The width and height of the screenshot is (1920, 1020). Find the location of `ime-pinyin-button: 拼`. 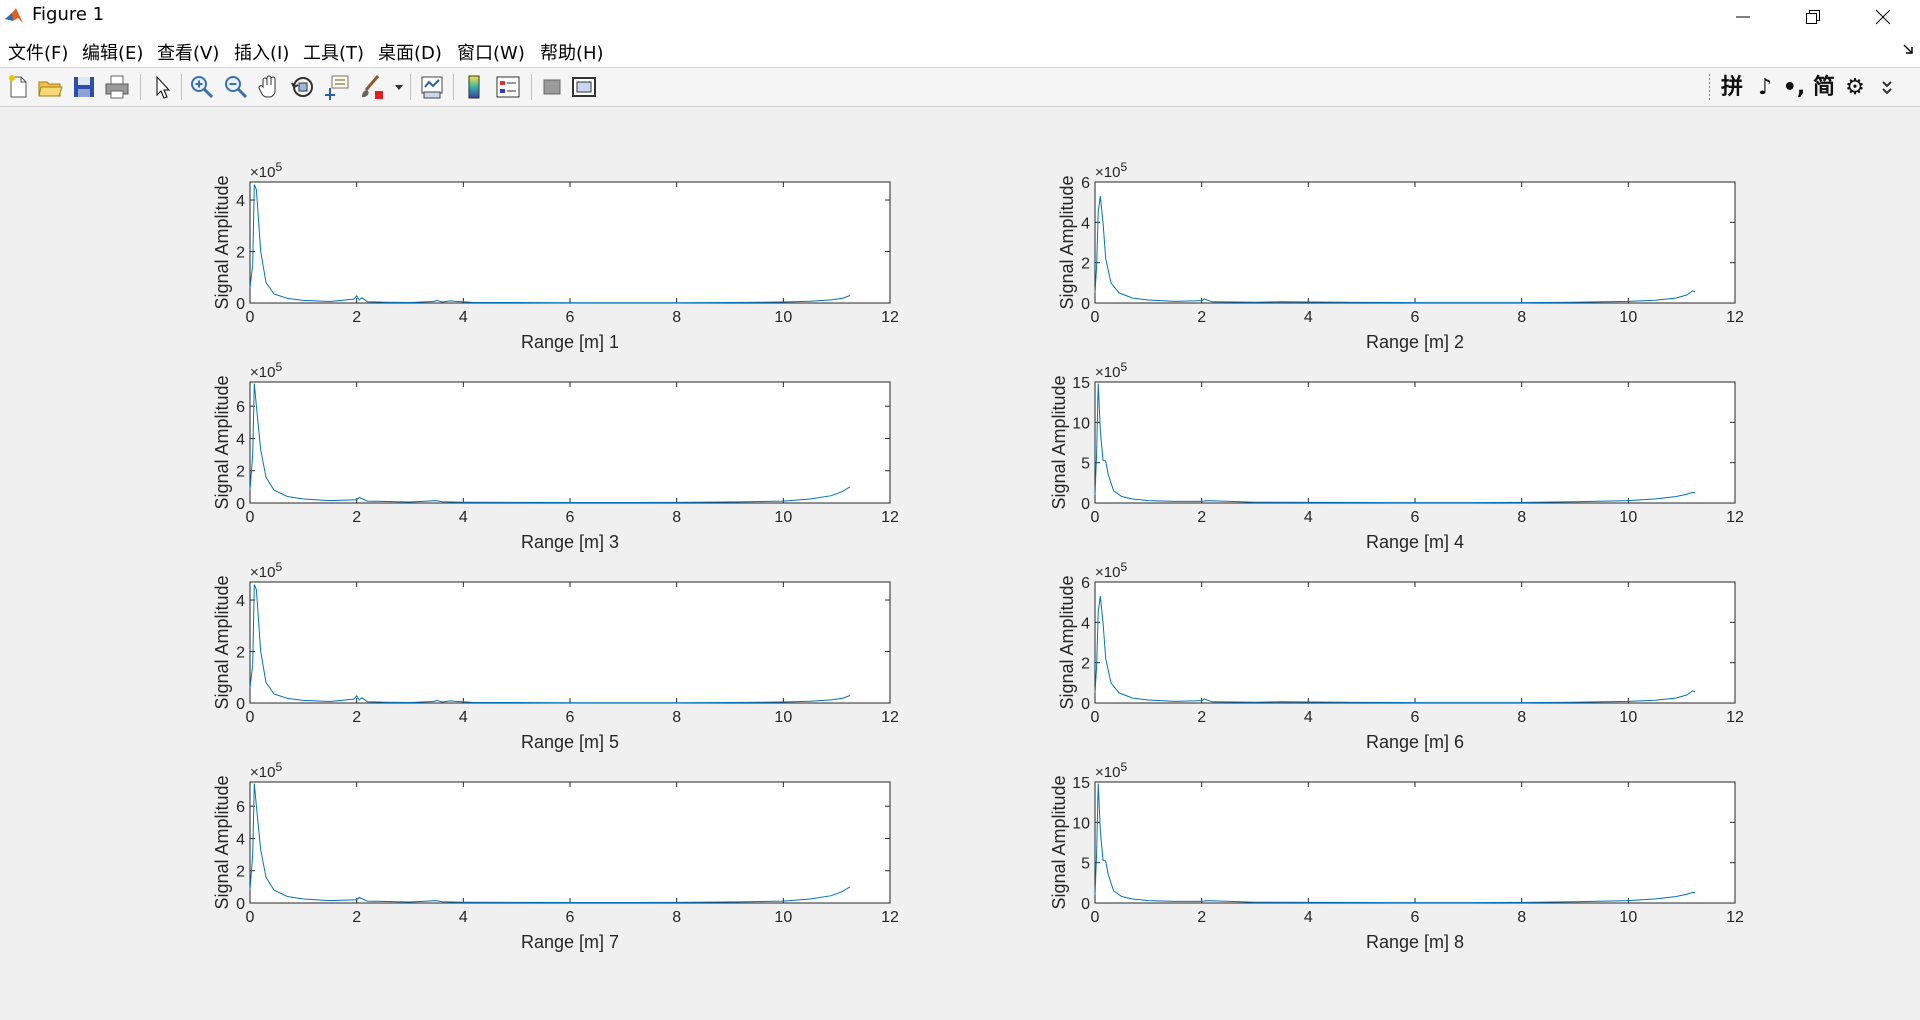

ime-pinyin-button: 拼 is located at coordinates (1731, 87).